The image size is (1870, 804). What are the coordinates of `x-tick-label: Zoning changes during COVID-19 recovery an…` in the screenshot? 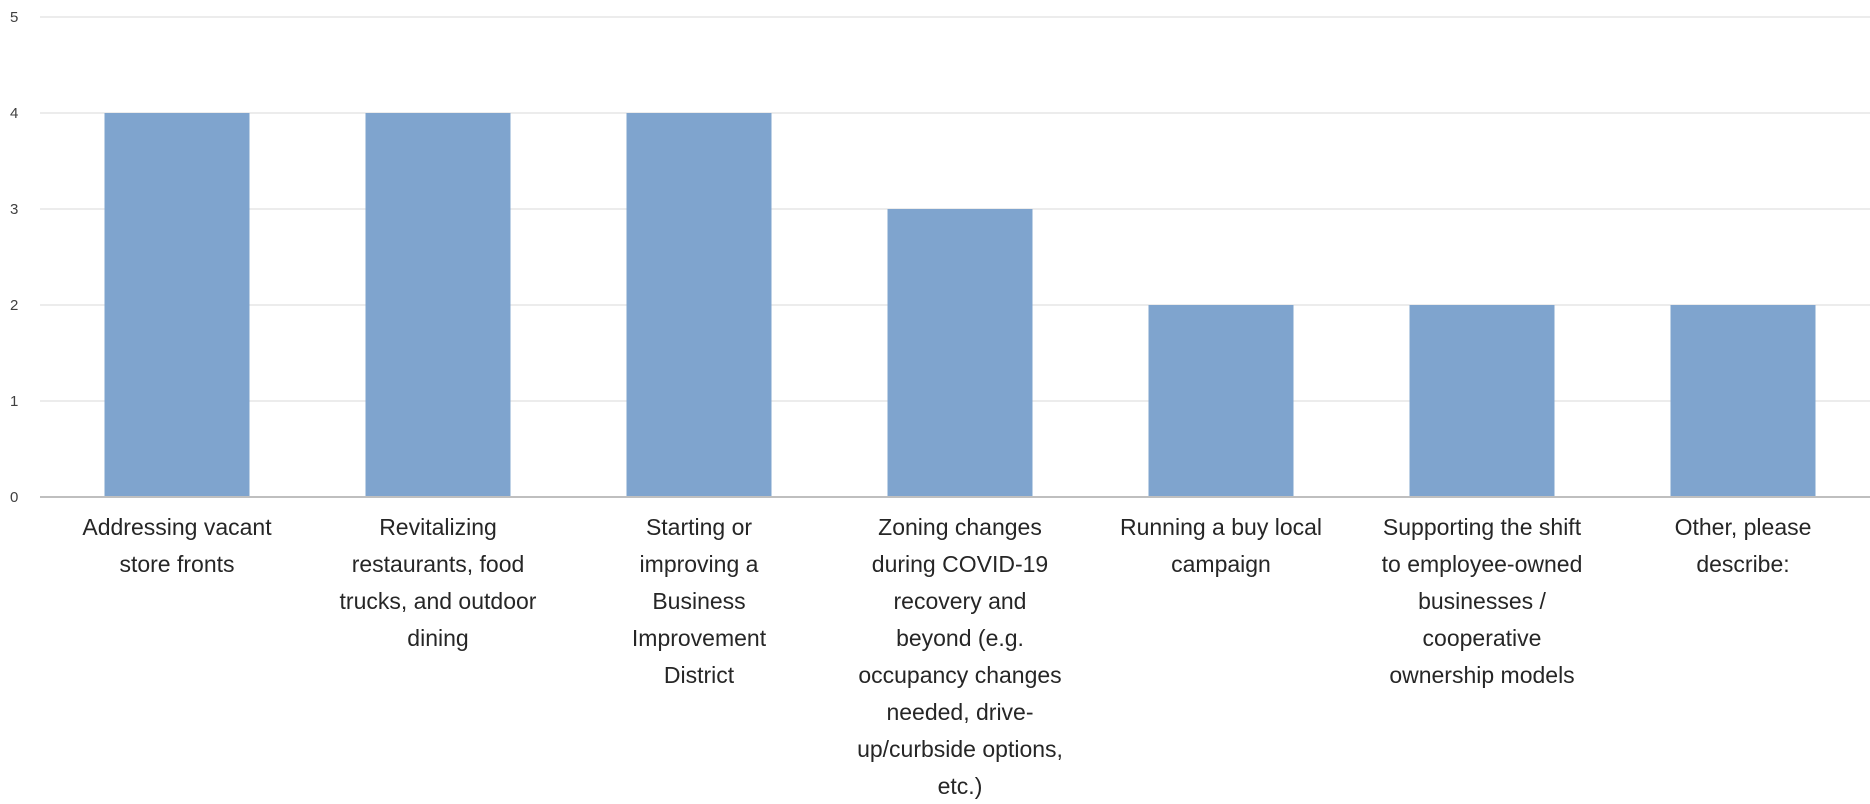 It's located at (960, 656).